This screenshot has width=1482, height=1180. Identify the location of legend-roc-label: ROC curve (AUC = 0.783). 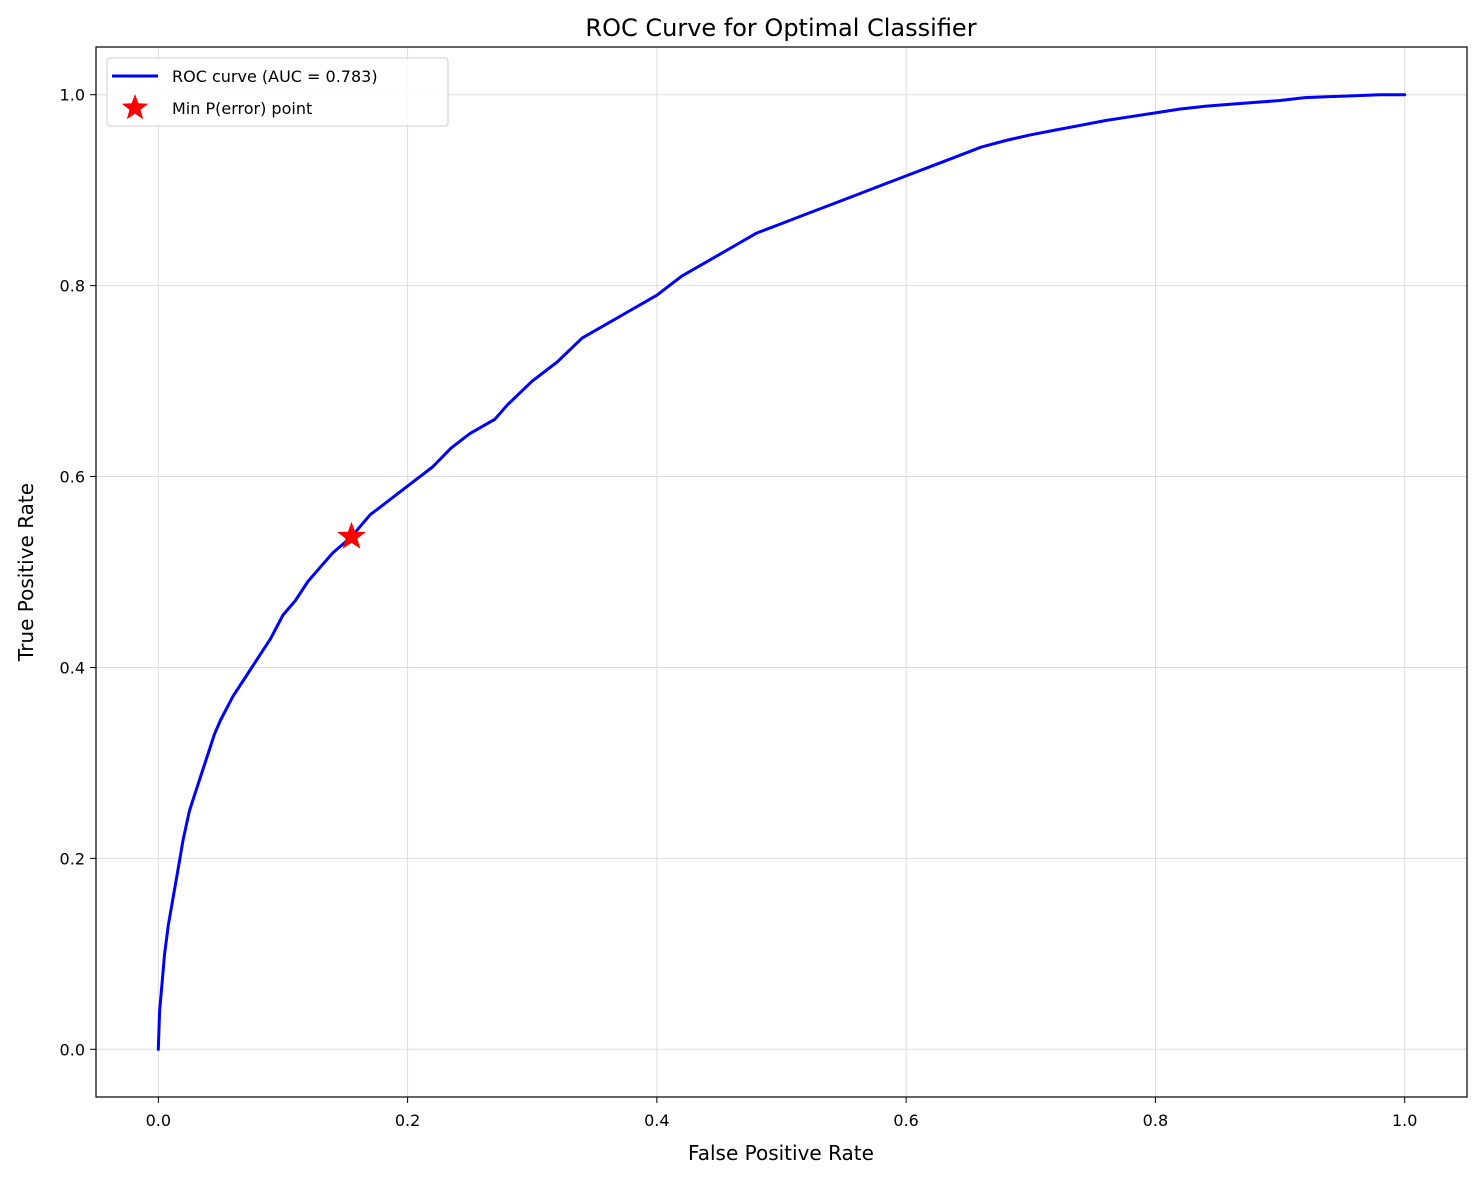
(275, 76).